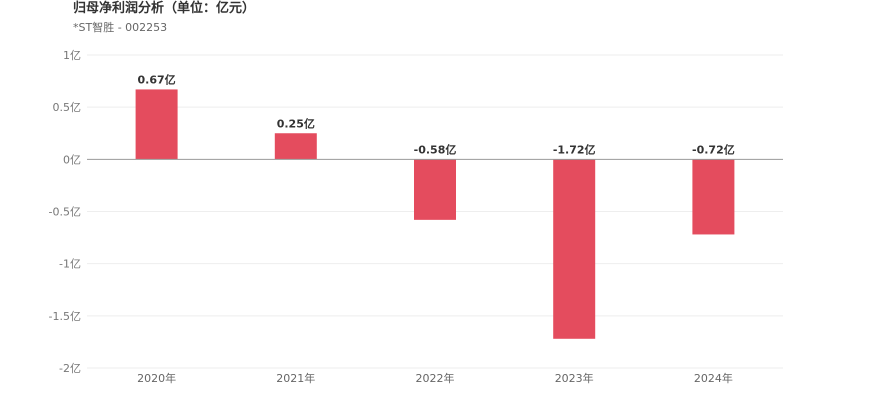 This screenshot has height=417, width=870. Describe the element at coordinates (65, 212) in the screenshot. I see `y-tick-label: -0.5亿` at that location.